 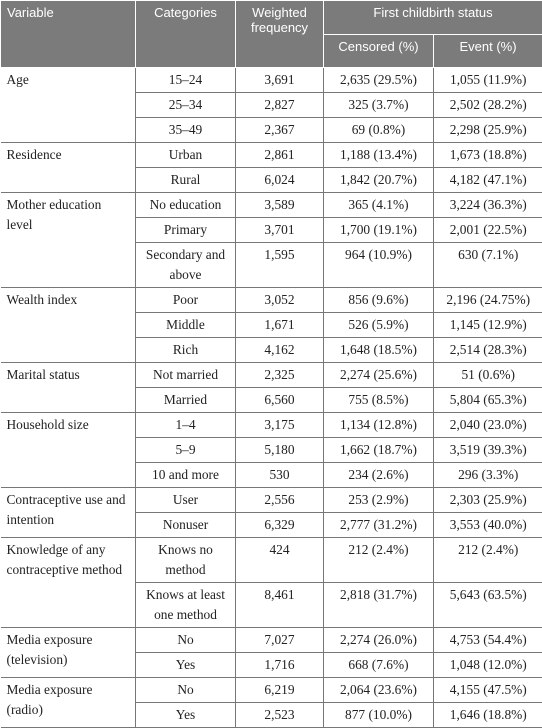 What do you see at coordinates (280, 665) in the screenshot?
I see `weighted-frequency-cell: 1,716` at bounding box center [280, 665].